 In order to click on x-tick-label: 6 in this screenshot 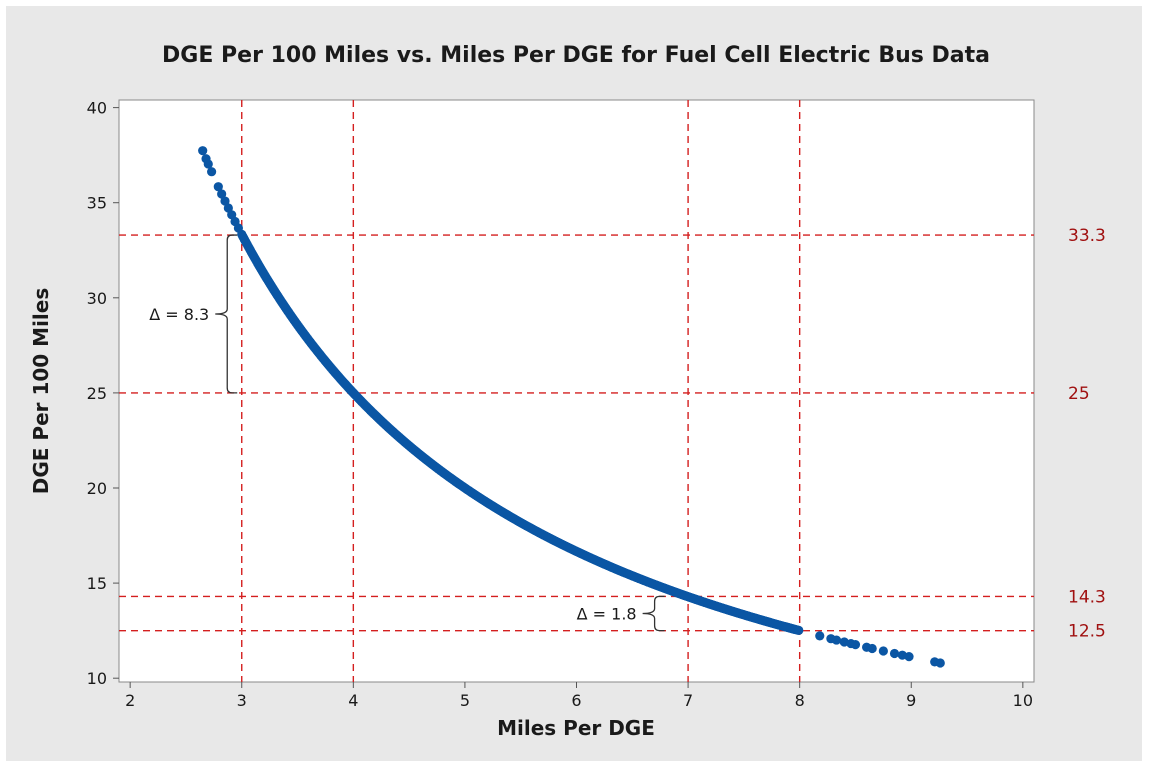, I will do `click(576, 700)`.